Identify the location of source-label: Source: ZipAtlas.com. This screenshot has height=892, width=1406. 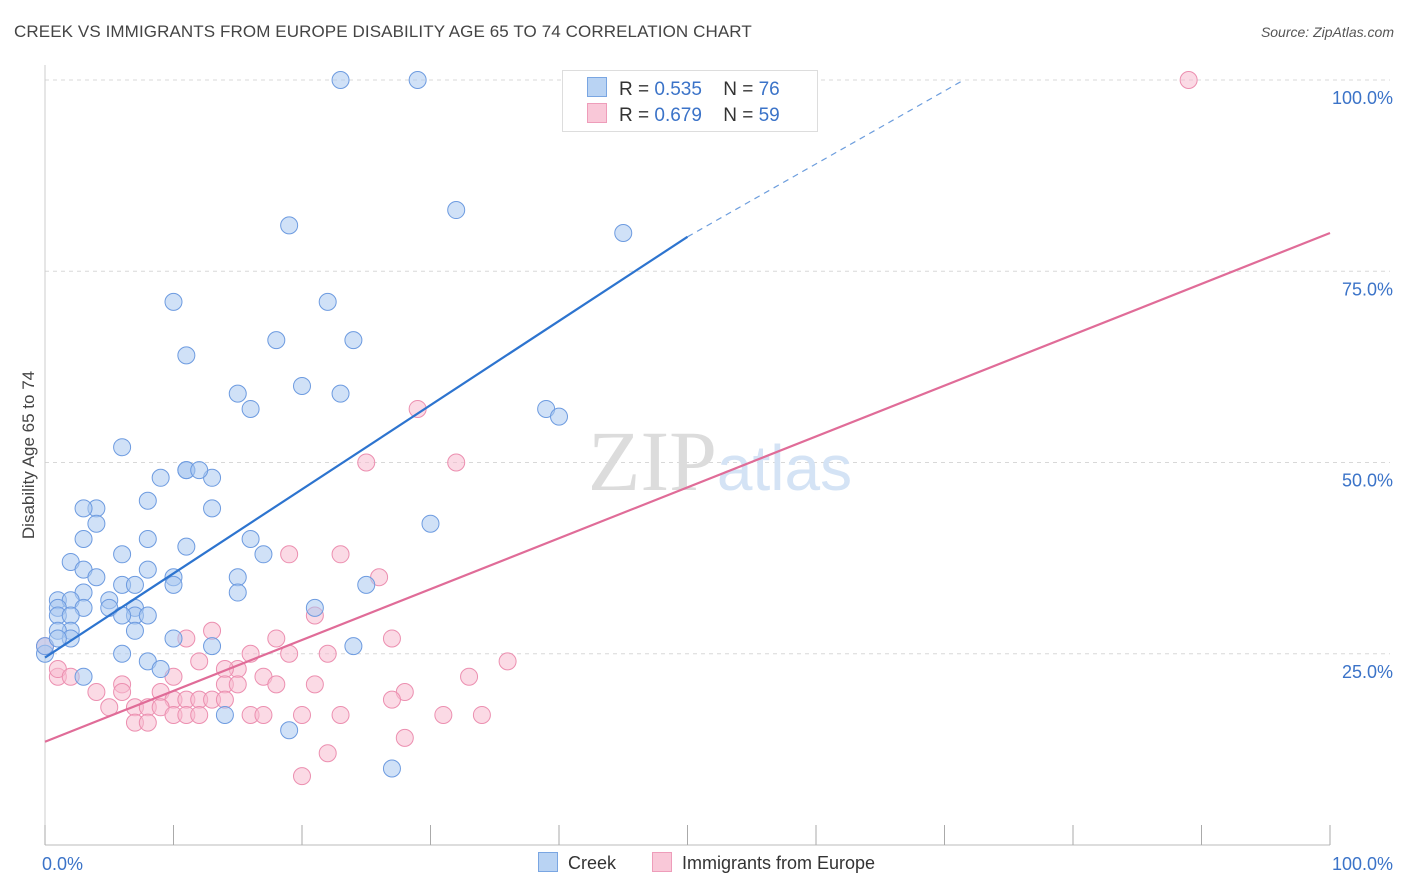
(1327, 32).